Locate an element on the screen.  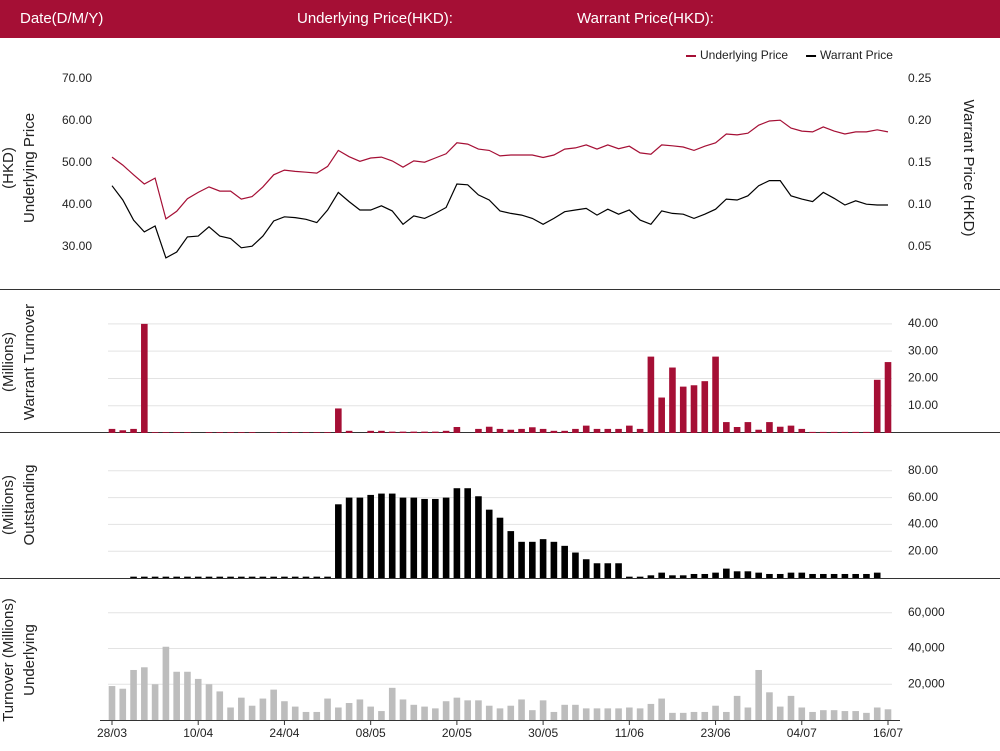
y-axis-label: Warrant Turnover is located at coordinates (29, 362).